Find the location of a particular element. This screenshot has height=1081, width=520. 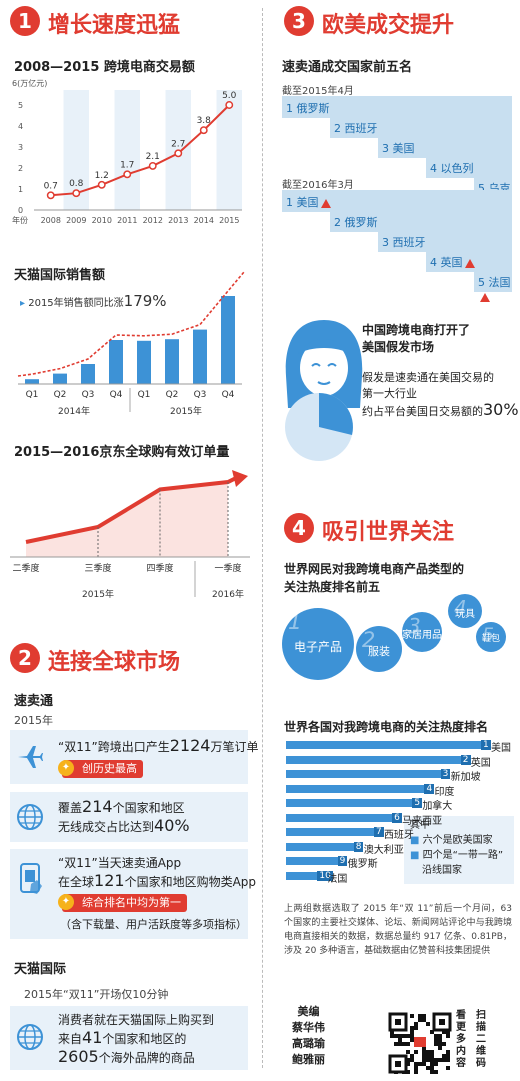

legend-text: 其中 ■ 六个是欧美国家 ■ 四个是“一带一路” 沿线国家 is located at coordinates (457, 848).